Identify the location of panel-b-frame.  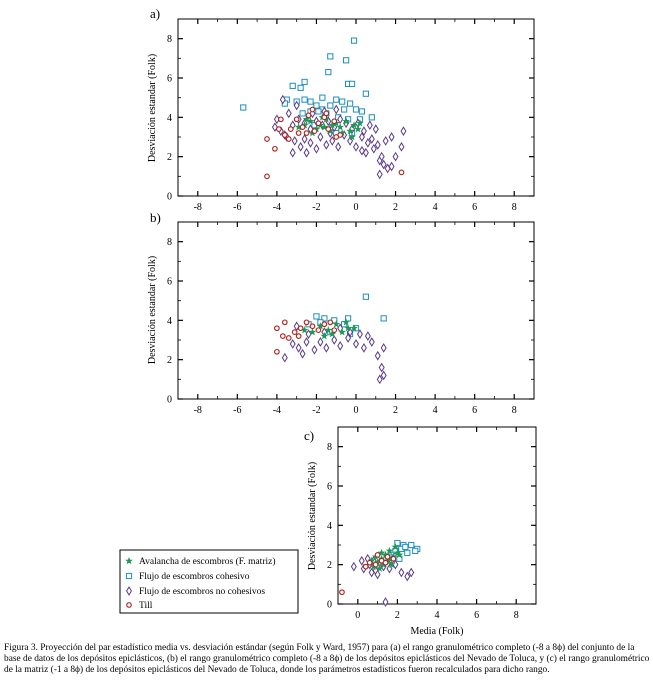
(356, 310).